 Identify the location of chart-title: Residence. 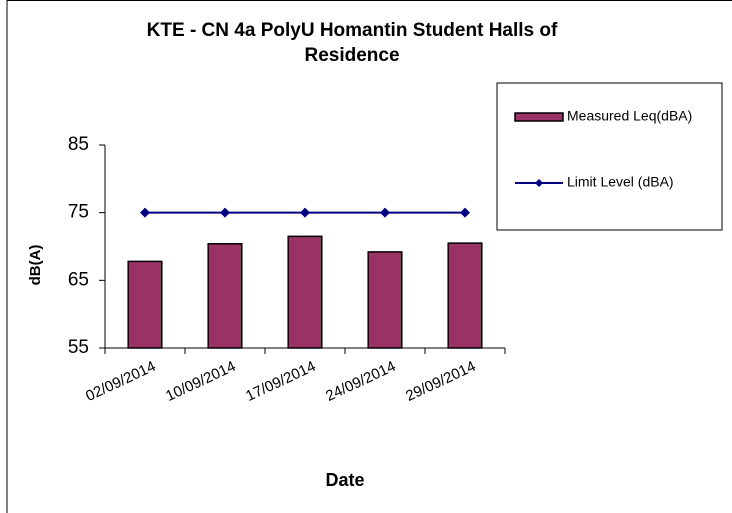
(351, 55).